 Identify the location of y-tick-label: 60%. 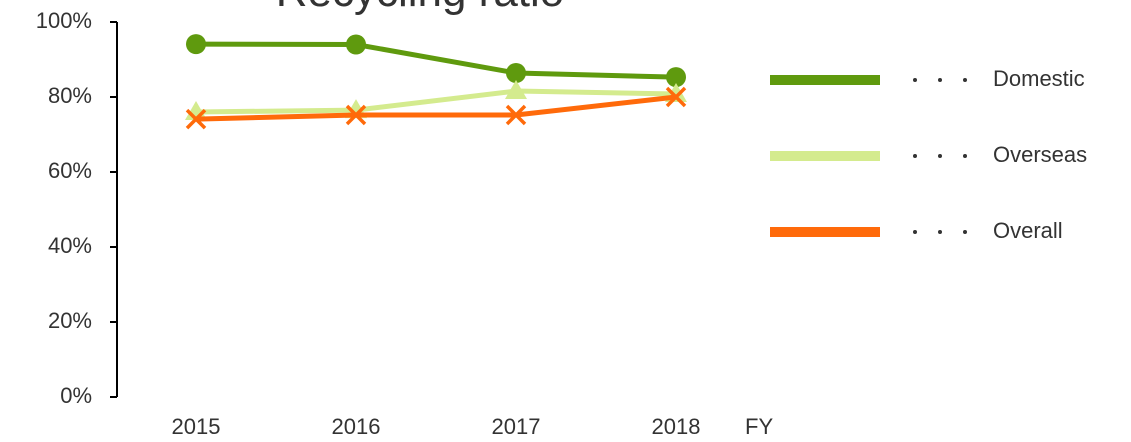
(70, 170).